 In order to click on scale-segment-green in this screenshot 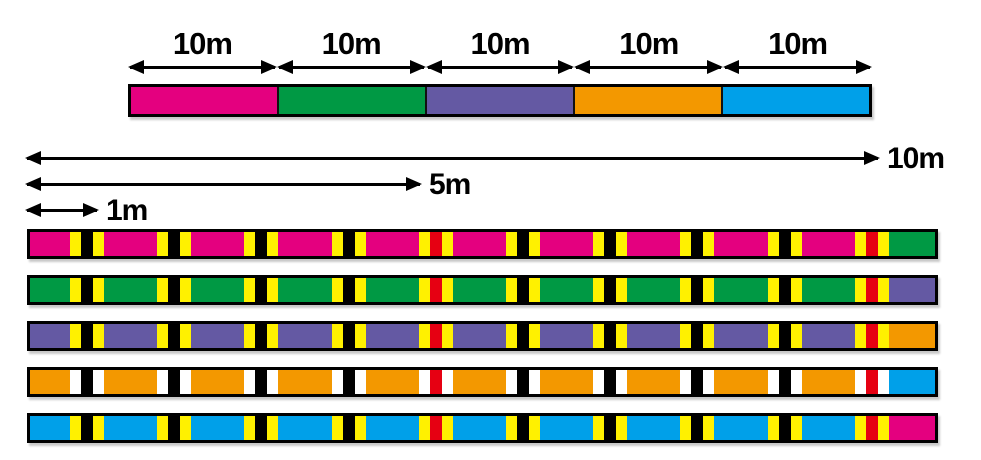, I will do `click(351, 100)`.